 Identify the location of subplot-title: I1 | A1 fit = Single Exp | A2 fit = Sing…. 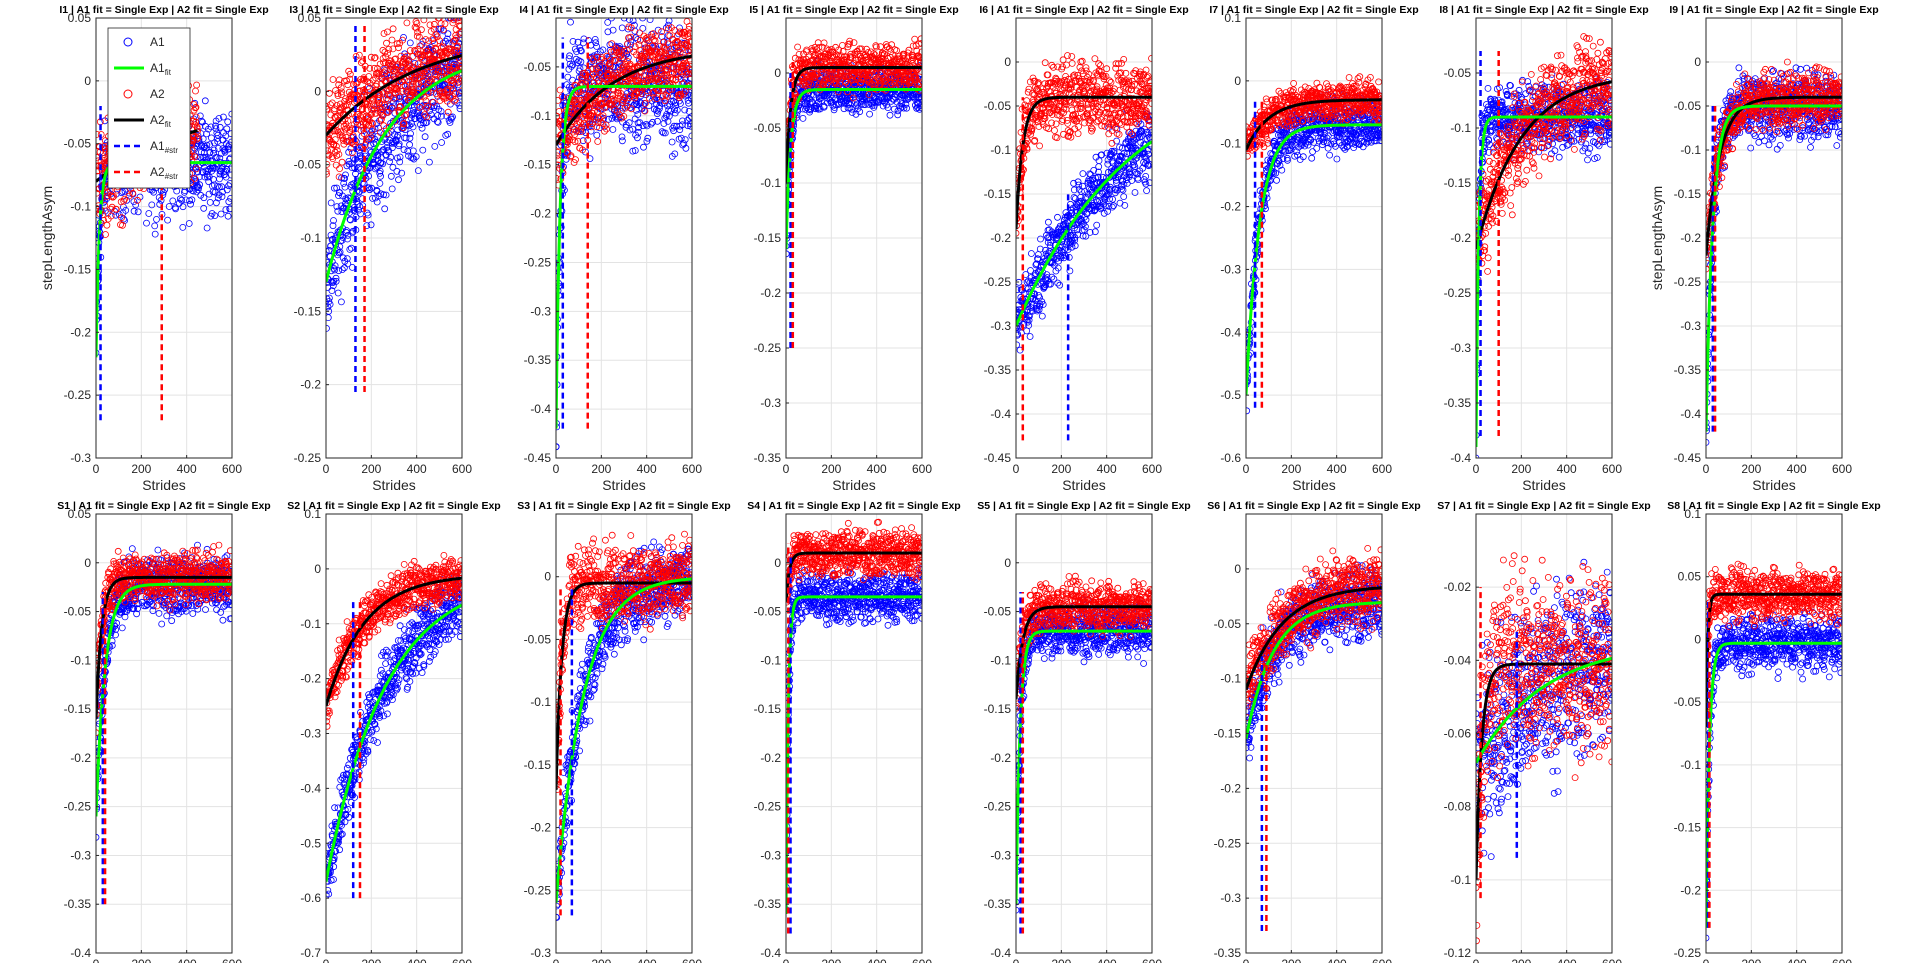
(163, 10).